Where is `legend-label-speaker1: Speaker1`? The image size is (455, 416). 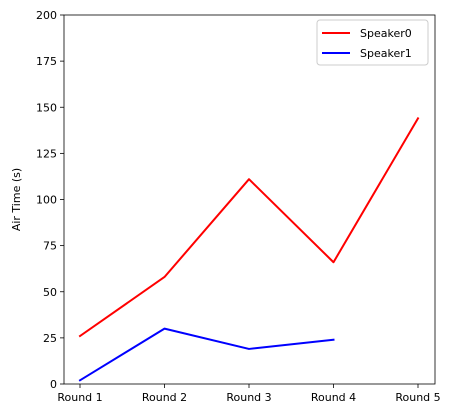
legend-label-speaker1: Speaker1 is located at coordinates (386, 53).